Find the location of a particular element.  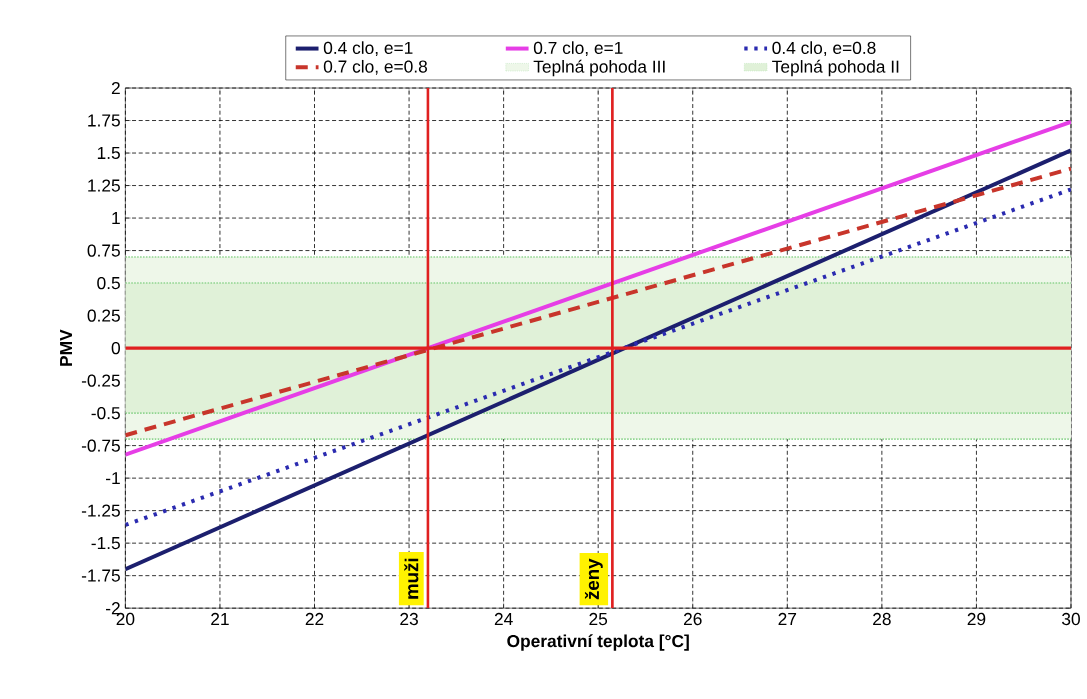

x-tick-label: 23 is located at coordinates (409, 619).